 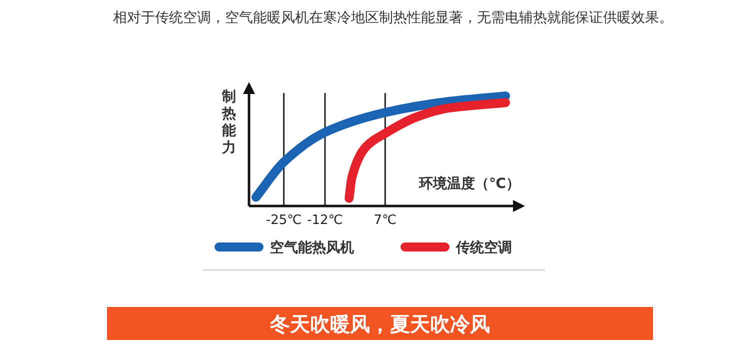 What do you see at coordinates (393, 18) in the screenshot?
I see `chart-title: 相对于传统空调，空气能暖风机在寒冷地区制热性能显著，无需电辅热就能保证供暖效果。` at bounding box center [393, 18].